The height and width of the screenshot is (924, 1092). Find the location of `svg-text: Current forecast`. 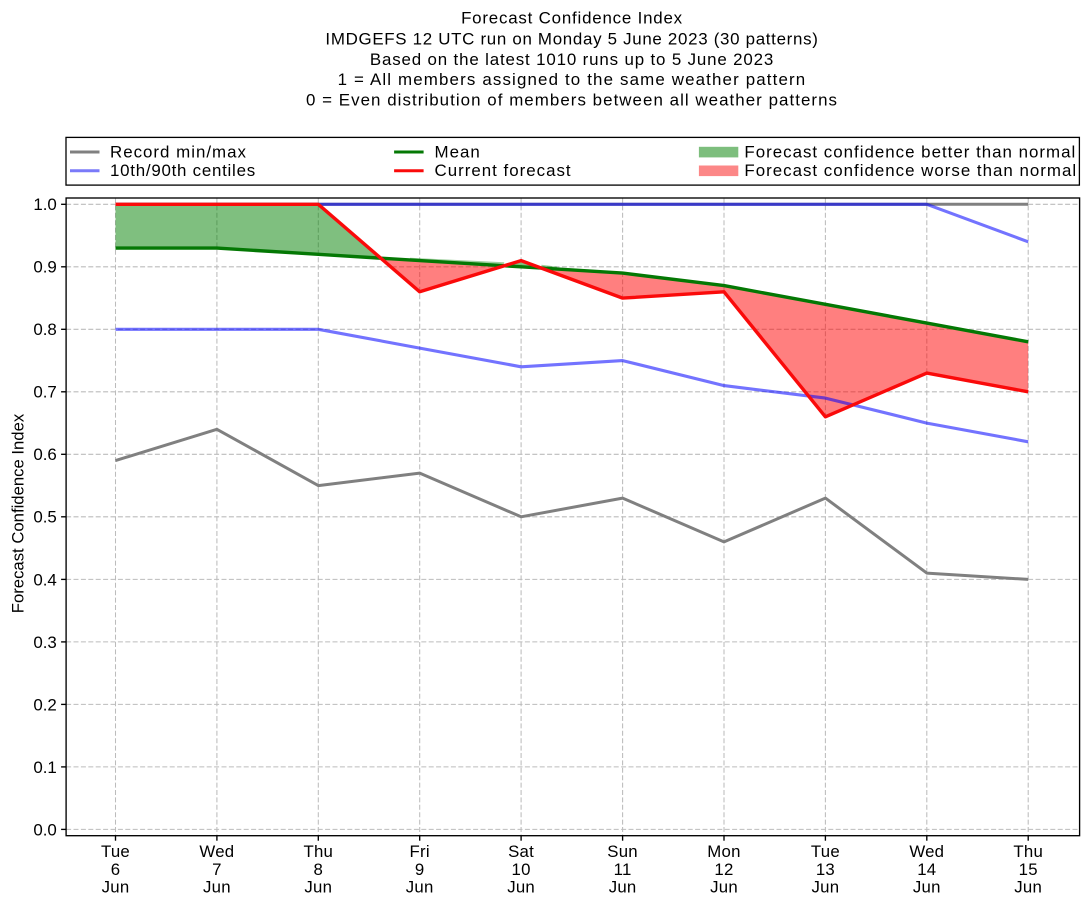

svg-text: Current forecast is located at coordinates (503, 170).